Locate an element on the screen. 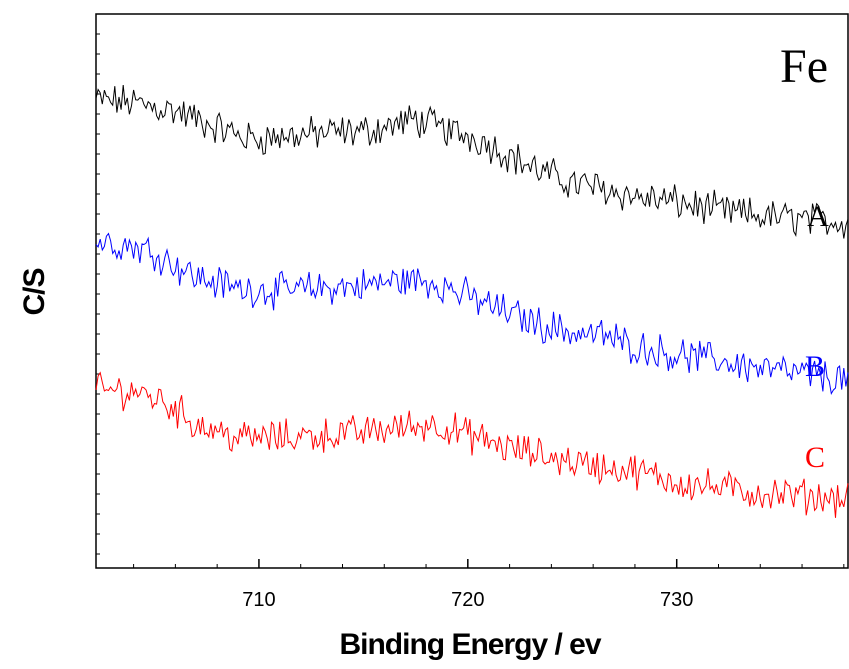 The width and height of the screenshot is (849, 669). x-tick-label: 710 is located at coordinates (258, 600).